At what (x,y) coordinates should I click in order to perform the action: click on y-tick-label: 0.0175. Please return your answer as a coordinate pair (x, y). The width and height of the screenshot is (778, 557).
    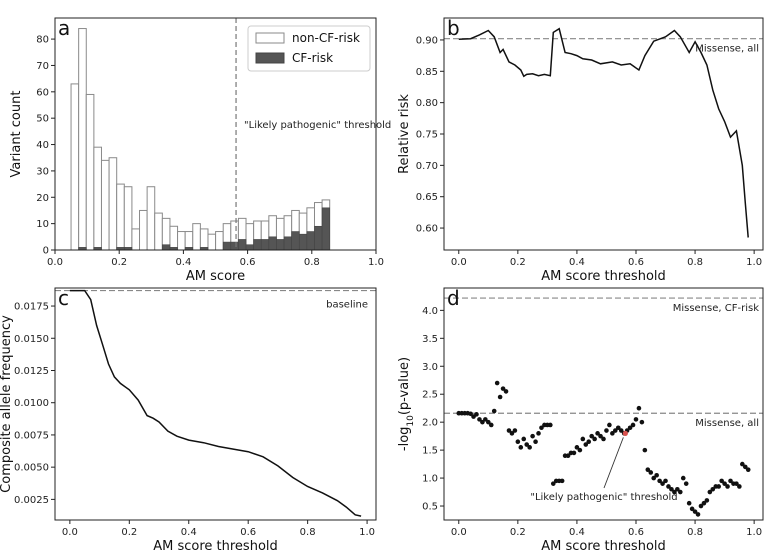
    Looking at the image, I should click on (31, 307).